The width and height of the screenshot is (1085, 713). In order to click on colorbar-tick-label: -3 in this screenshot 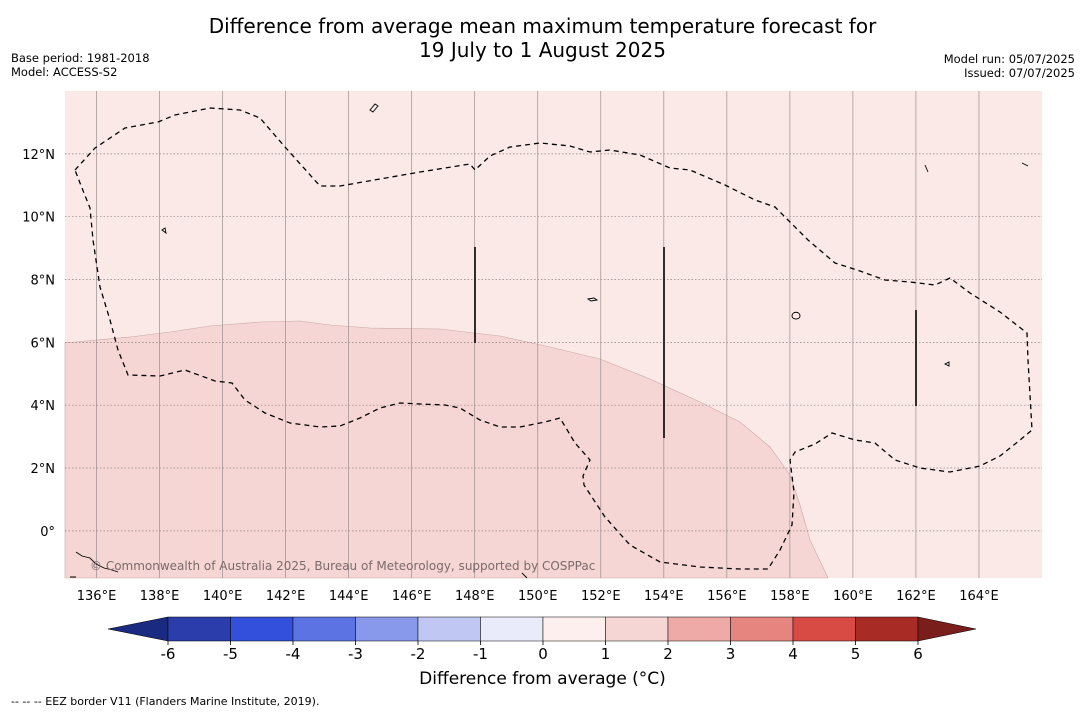, I will do `click(355, 654)`.